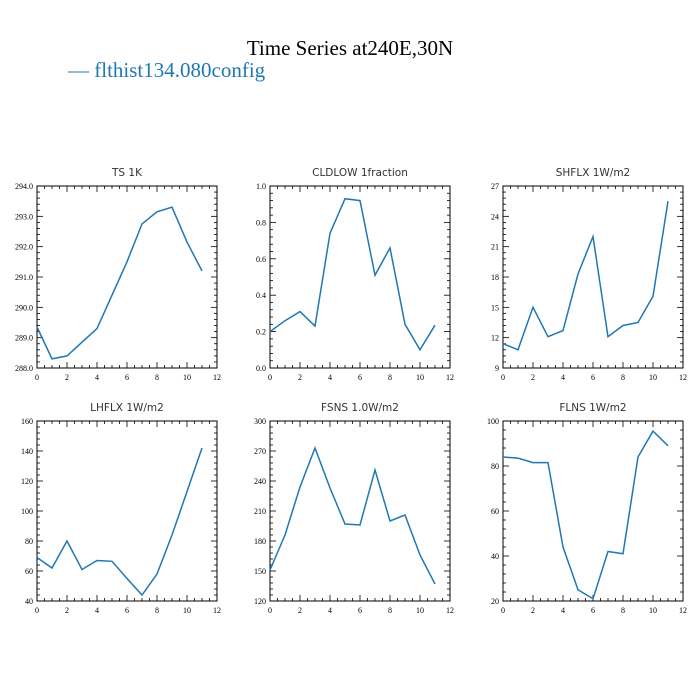  What do you see at coordinates (261, 368) in the screenshot?
I see `y-tick-label: 0.0` at bounding box center [261, 368].